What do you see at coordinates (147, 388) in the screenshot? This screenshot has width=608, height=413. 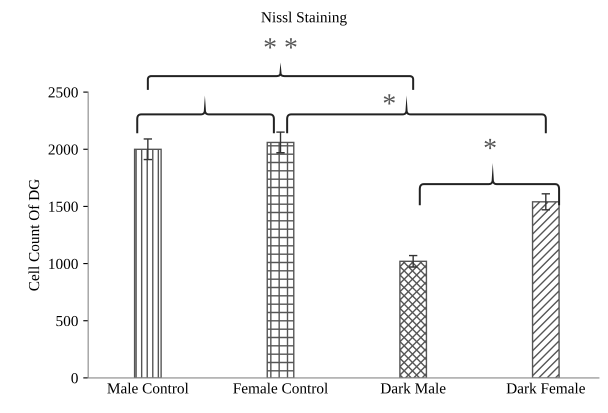 I see `x-tick-label: Male Control` at bounding box center [147, 388].